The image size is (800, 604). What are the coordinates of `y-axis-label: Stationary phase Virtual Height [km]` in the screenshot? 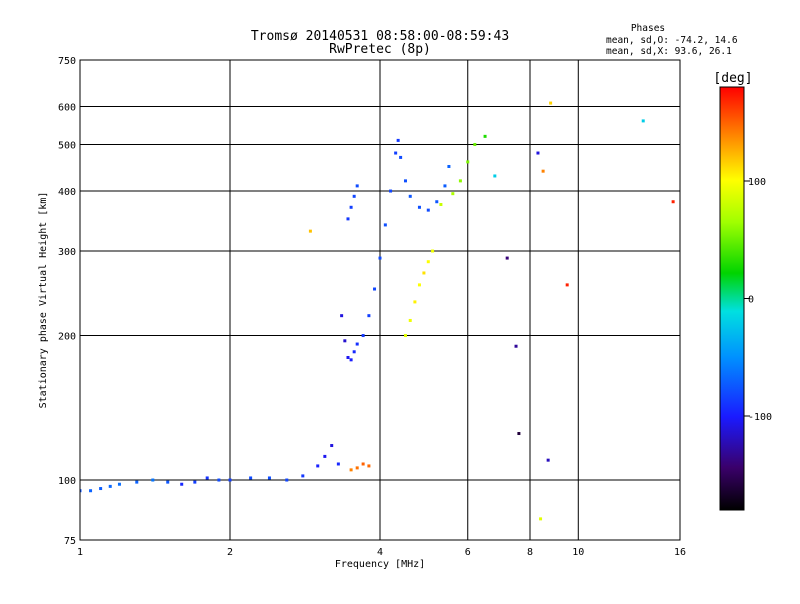 It's located at (43, 300).